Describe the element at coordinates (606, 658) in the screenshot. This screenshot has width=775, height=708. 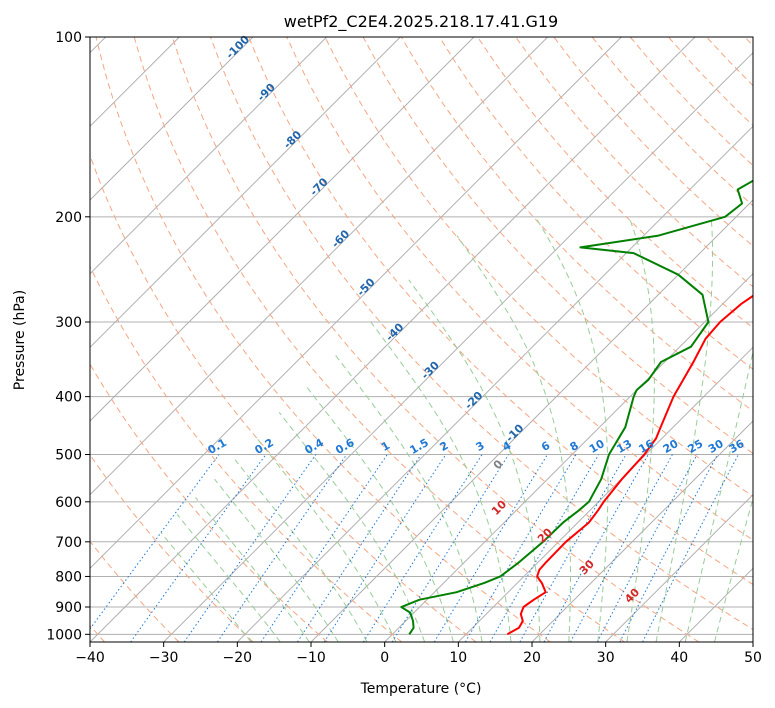
I see `x-tick-label: 30` at that location.